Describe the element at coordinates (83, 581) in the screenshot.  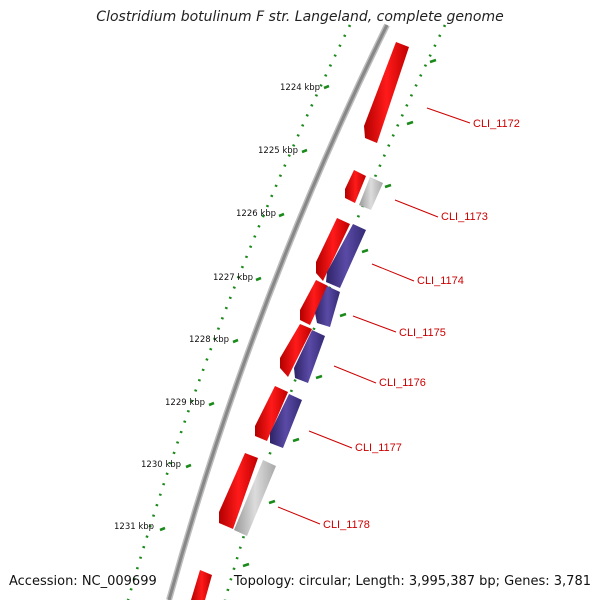
I see `accession-label: Accession: NC_009699` at that location.